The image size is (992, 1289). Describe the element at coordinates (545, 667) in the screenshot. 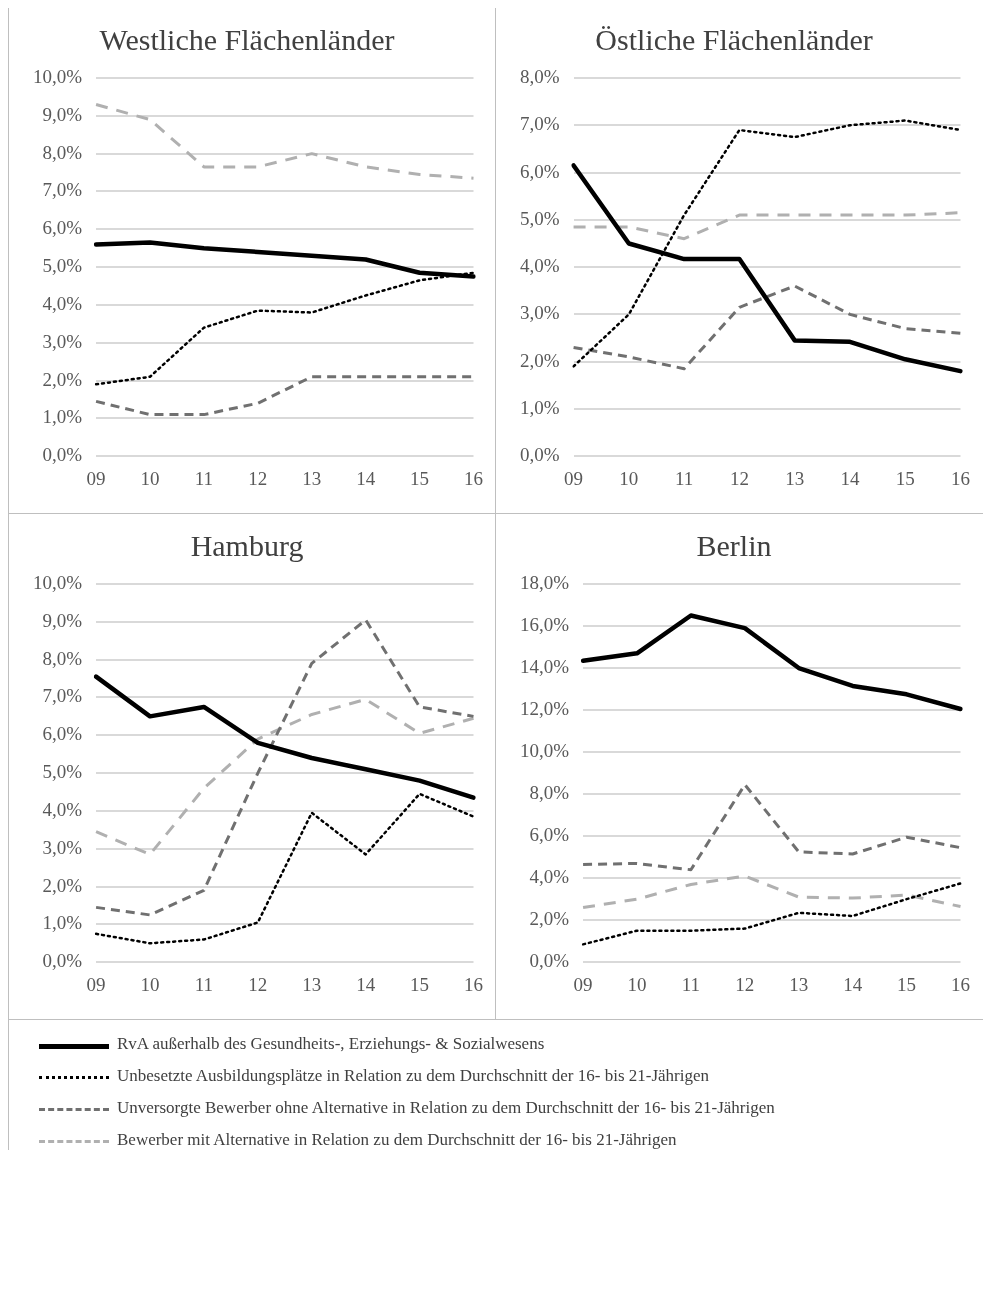

I see `y-tick-label: 14,0%` at that location.